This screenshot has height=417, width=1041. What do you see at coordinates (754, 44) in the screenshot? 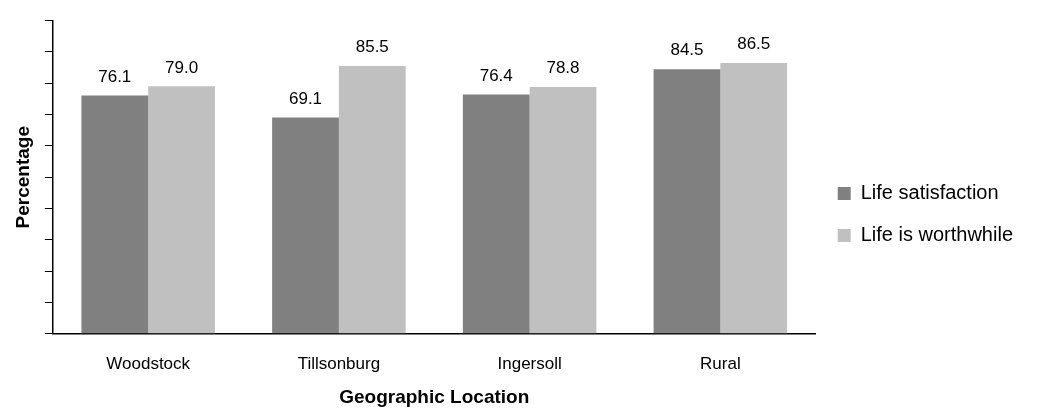
I see `data-label: 86.5` at bounding box center [754, 44].